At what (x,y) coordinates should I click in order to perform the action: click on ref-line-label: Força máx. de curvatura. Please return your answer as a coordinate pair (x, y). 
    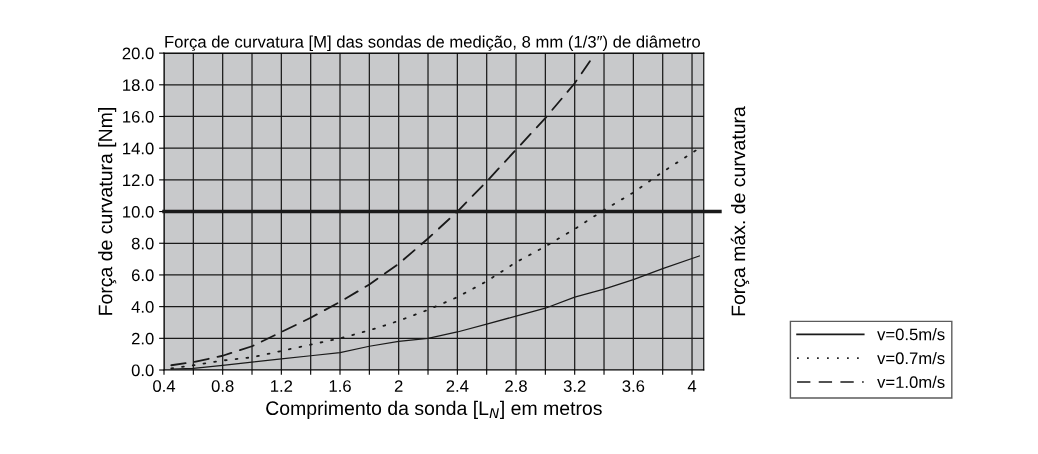
    Looking at the image, I should click on (740, 211).